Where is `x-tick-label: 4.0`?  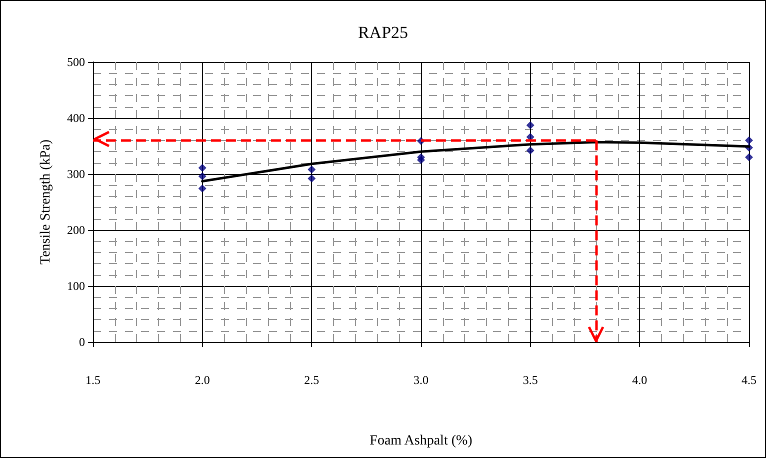
x-tick-label: 4.0 is located at coordinates (640, 380).